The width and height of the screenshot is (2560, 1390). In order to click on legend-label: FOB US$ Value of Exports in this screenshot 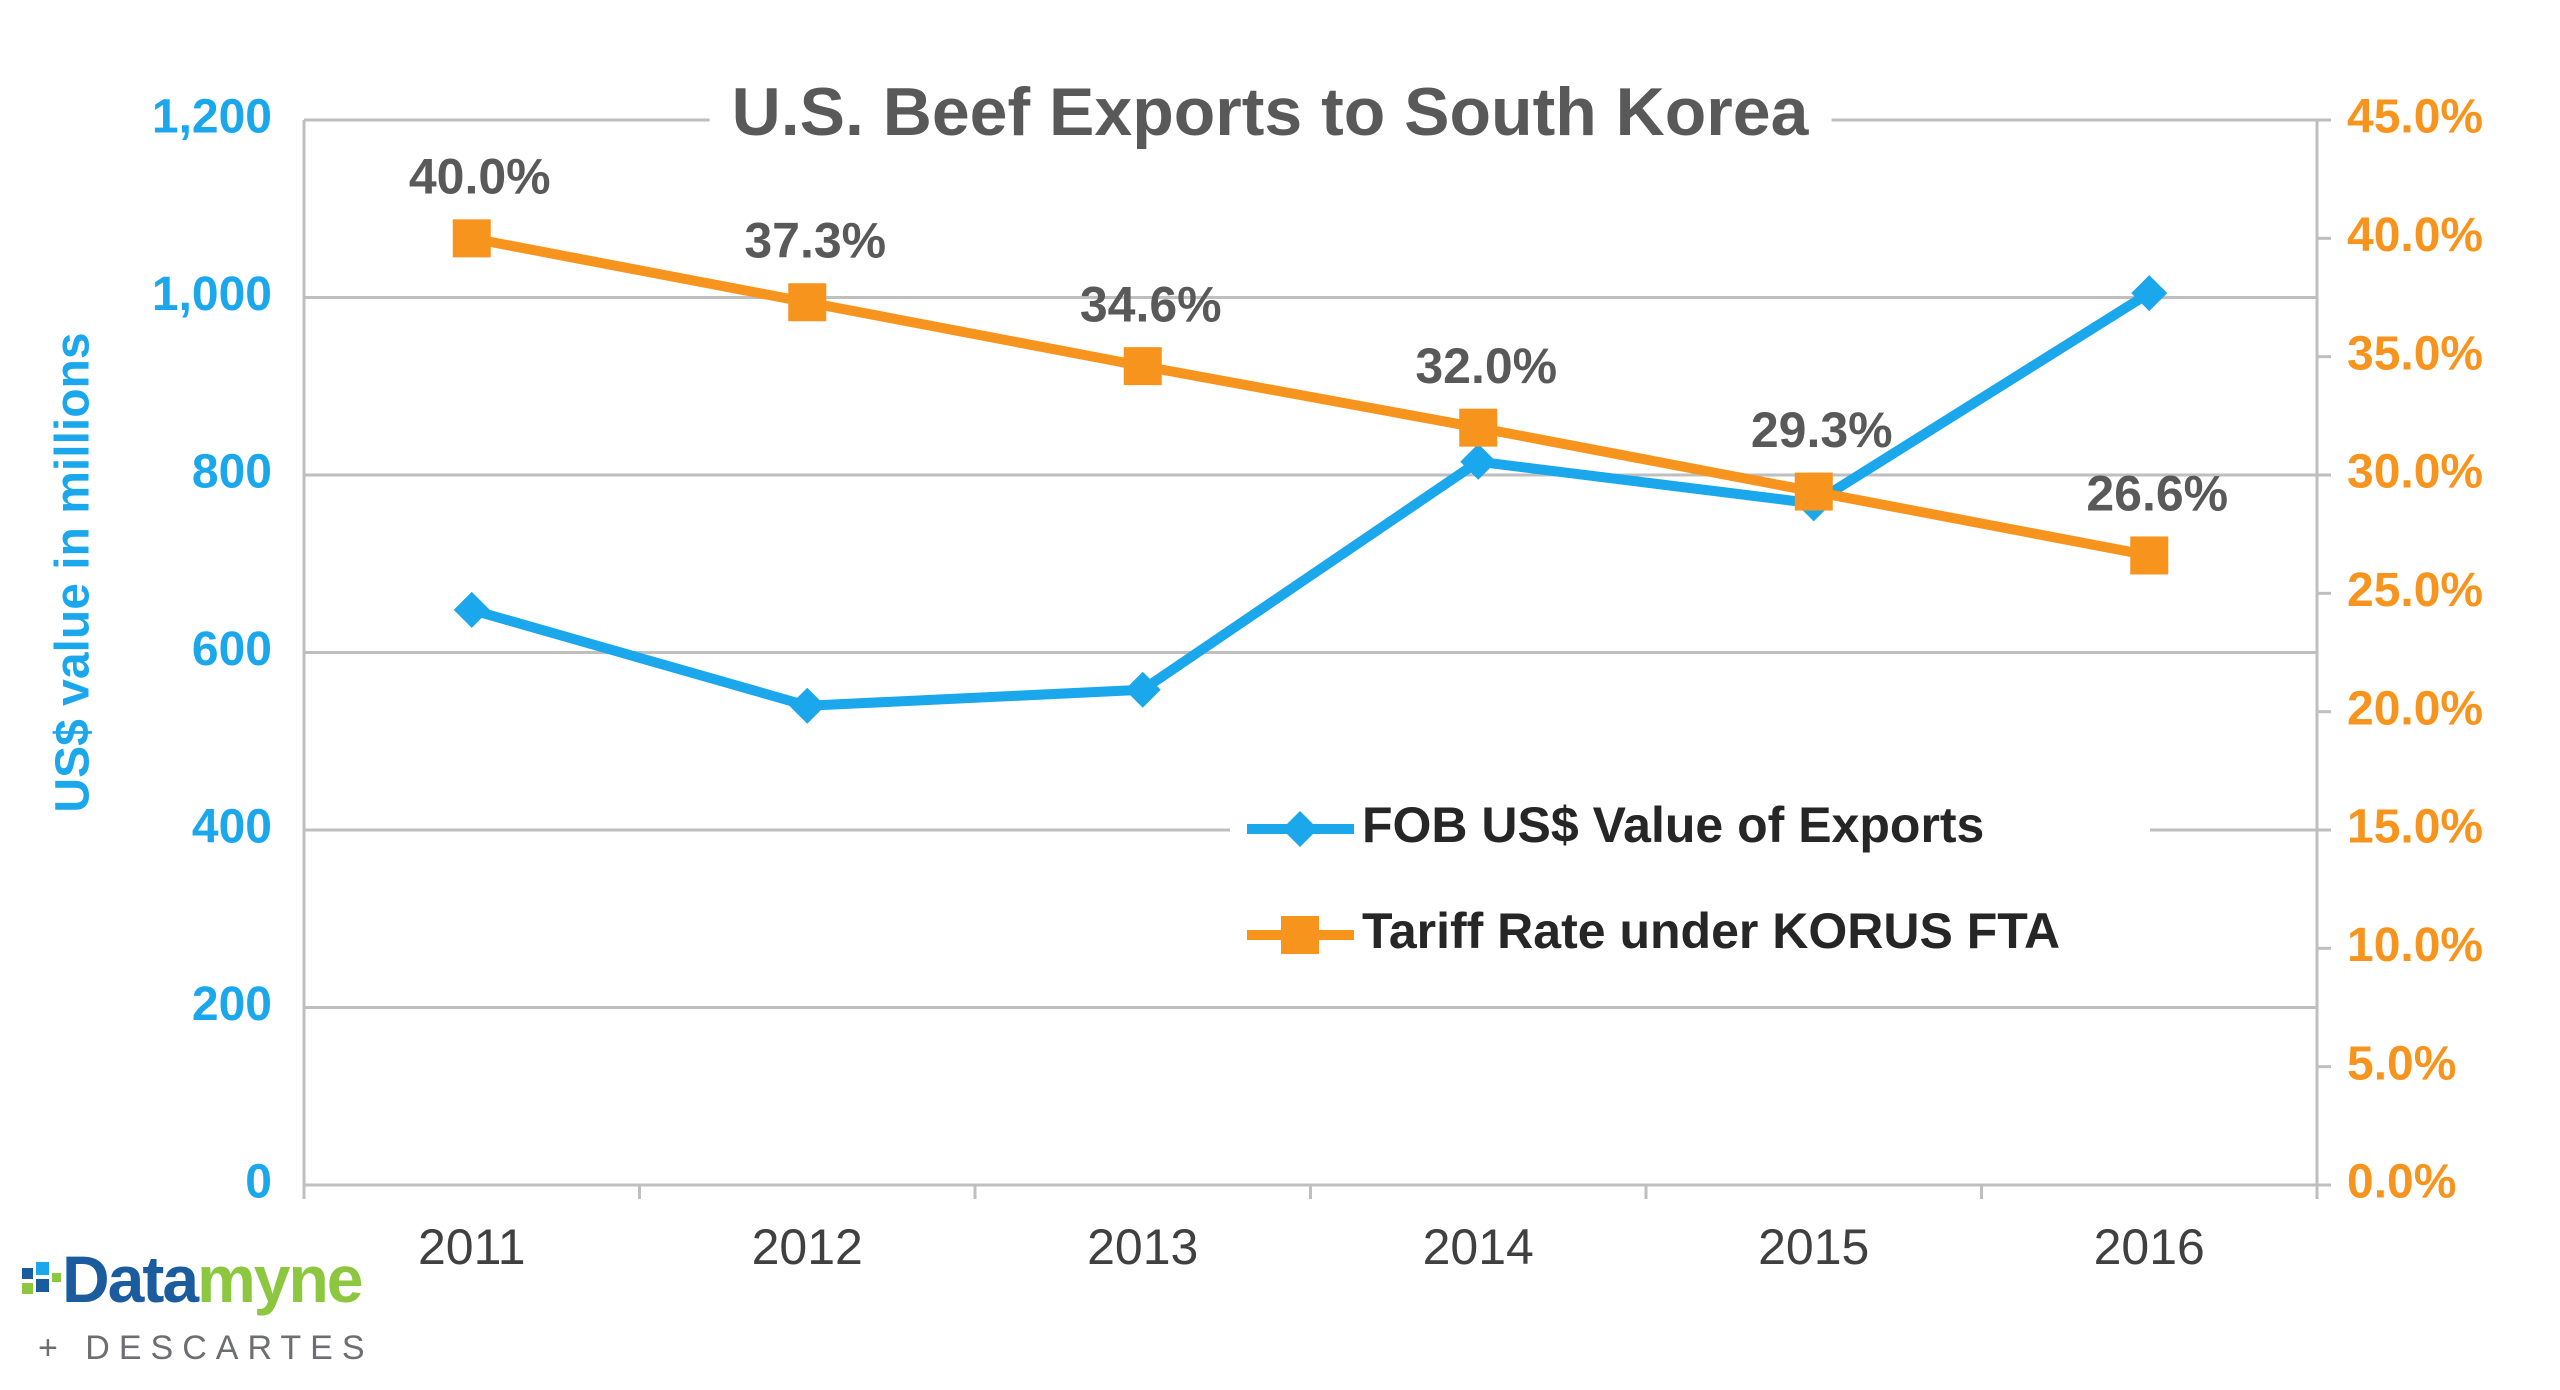, I will do `click(1673, 825)`.